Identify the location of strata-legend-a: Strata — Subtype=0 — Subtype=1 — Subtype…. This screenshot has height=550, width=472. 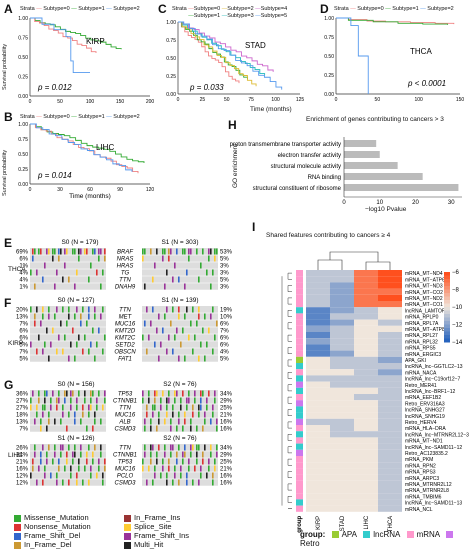
(80, 9).